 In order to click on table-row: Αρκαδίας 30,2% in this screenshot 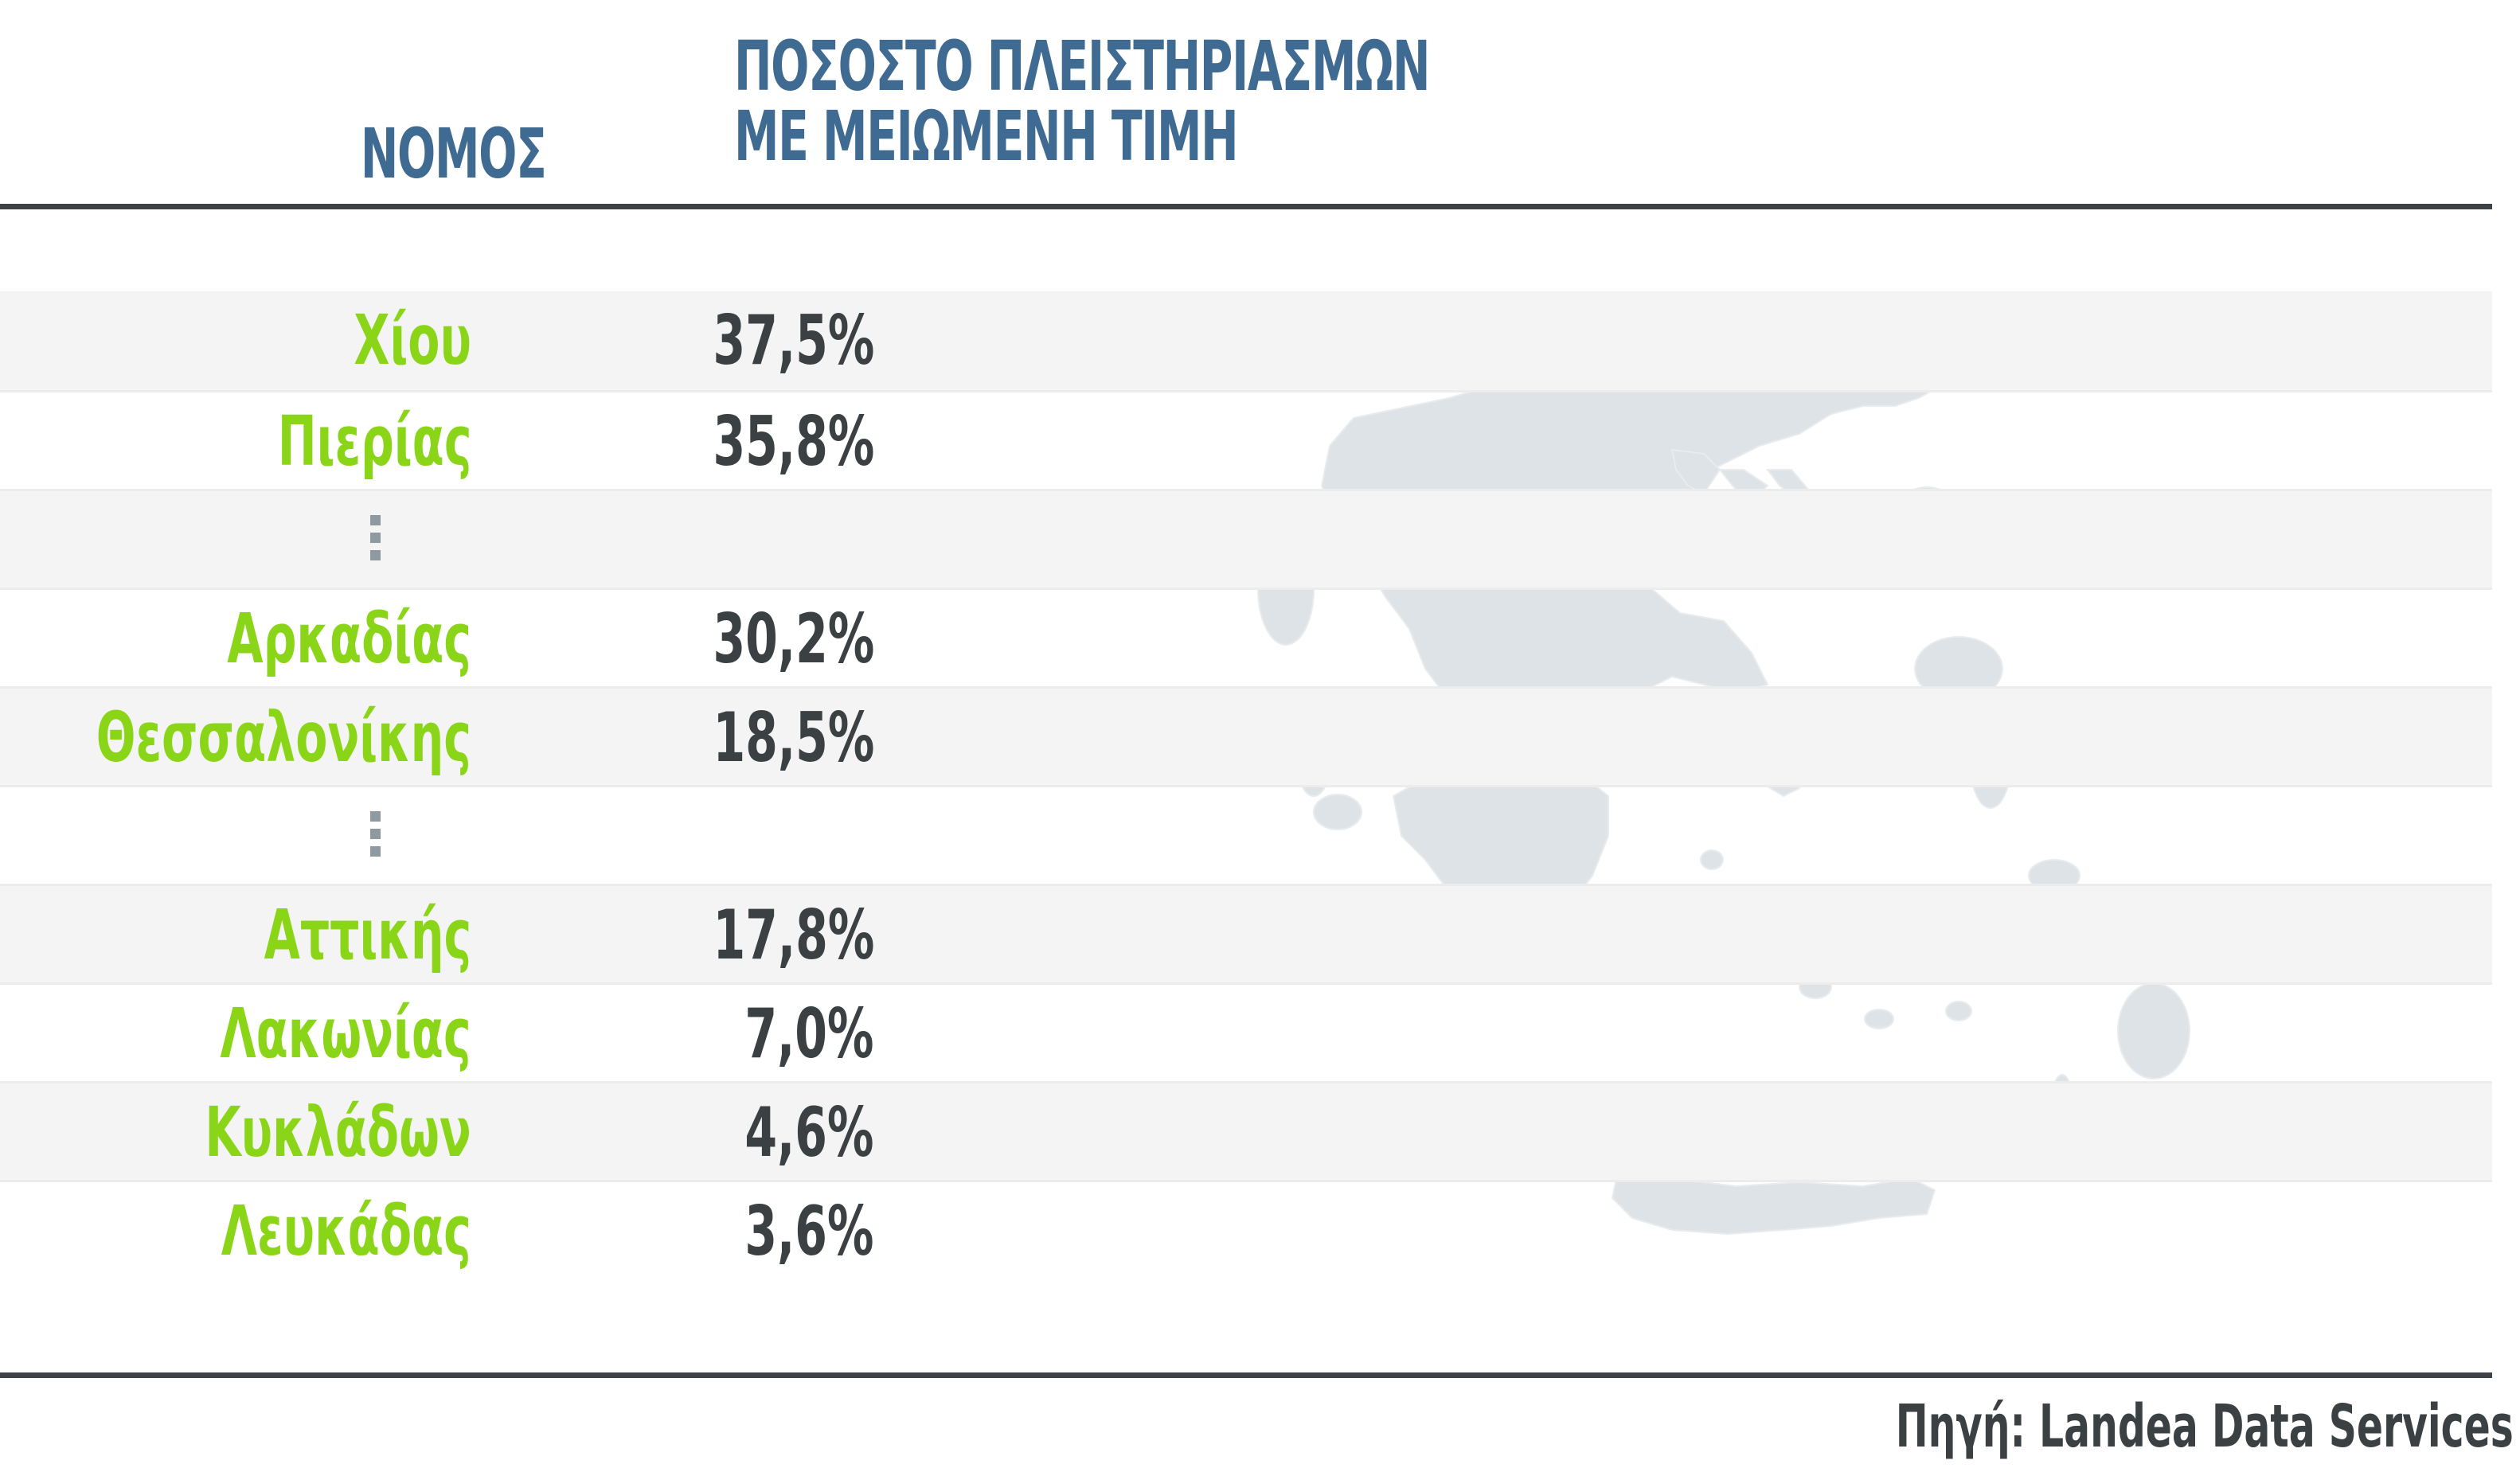, I will do `click(1246, 637)`.